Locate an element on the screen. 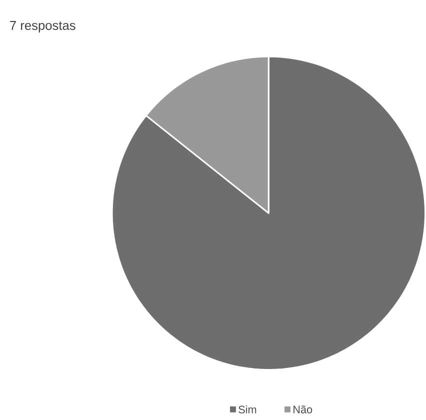 This screenshot has width=426, height=420. legend-label: Não is located at coordinates (303, 409).